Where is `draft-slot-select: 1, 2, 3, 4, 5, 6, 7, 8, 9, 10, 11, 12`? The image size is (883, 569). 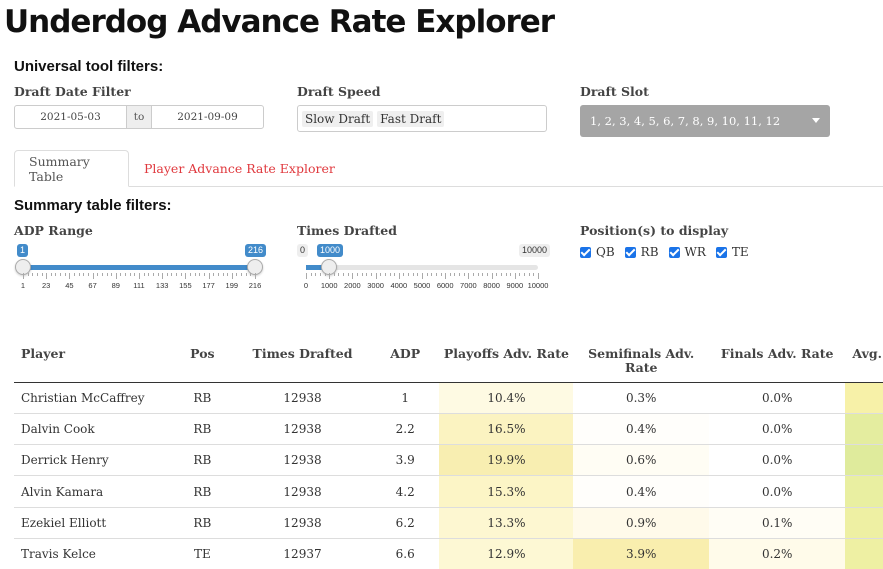
draft-slot-select: 1, 2, 3, 4, 5, 6, 7, 8, 9, 10, 11, 12 is located at coordinates (705, 121).